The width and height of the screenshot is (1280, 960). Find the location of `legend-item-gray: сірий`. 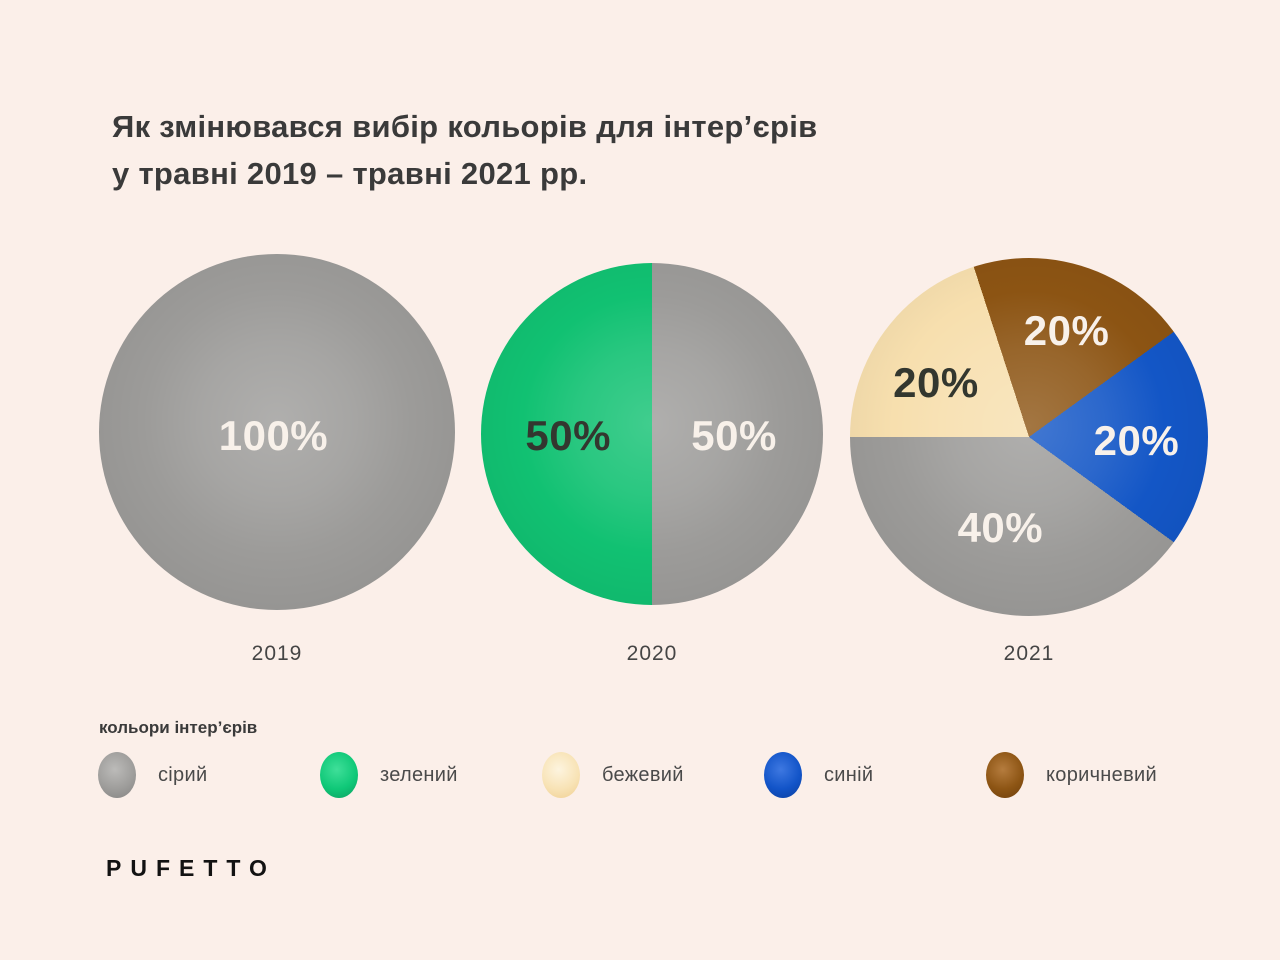

legend-item-gray: сірий is located at coordinates (152, 775).